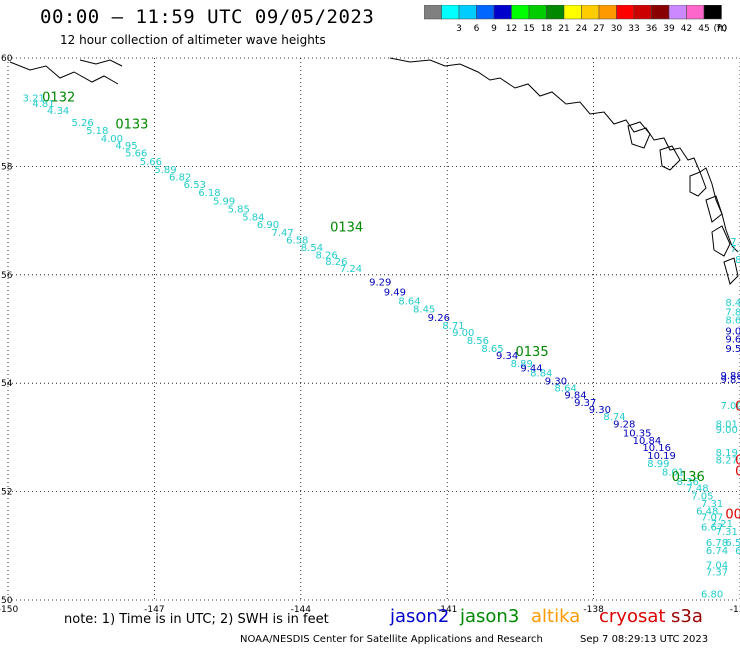  I want to click on color-scale-legend: 3 6 9 12 15 18 21 24 27 30 33 36 39 42 45 70(ft), so click(576, 19).